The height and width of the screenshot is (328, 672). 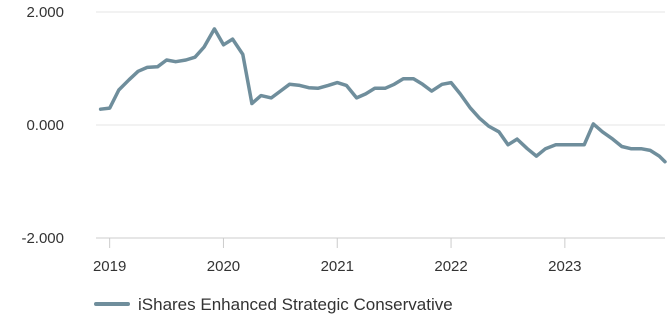 I want to click on y-tick-label: 0.000, so click(x=45, y=125).